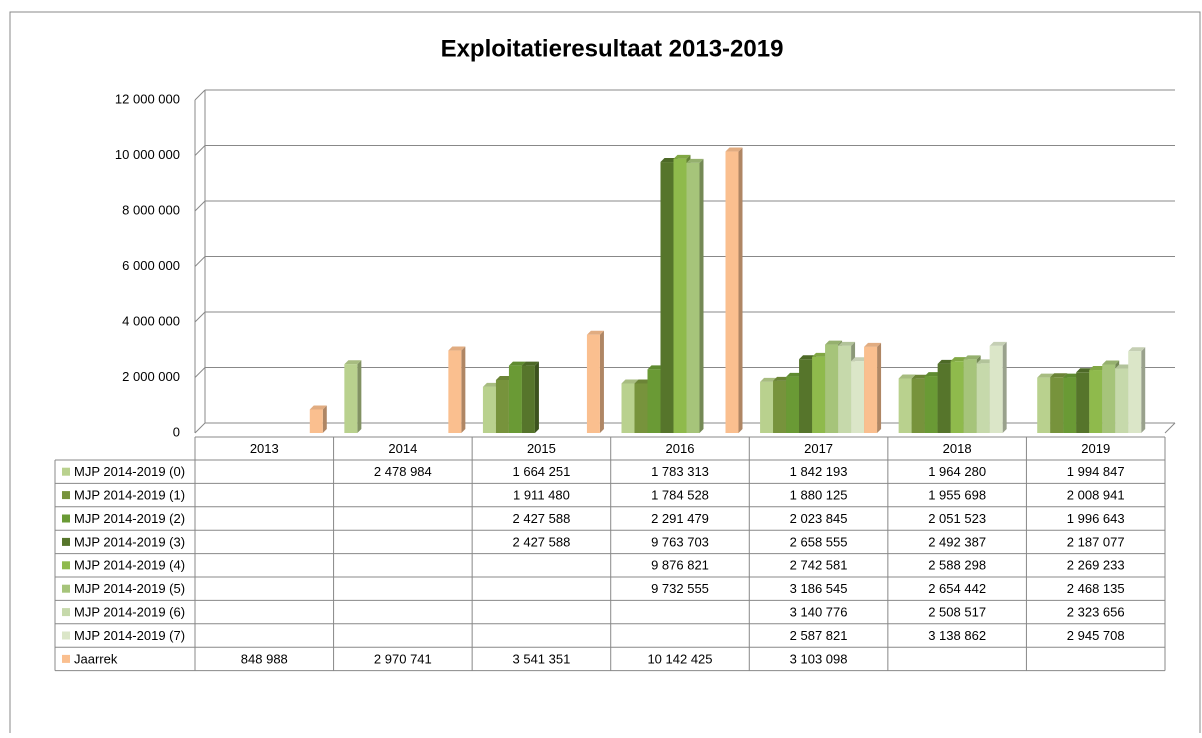  What do you see at coordinates (1096, 518) in the screenshot?
I see `data-label: 1 996 643` at bounding box center [1096, 518].